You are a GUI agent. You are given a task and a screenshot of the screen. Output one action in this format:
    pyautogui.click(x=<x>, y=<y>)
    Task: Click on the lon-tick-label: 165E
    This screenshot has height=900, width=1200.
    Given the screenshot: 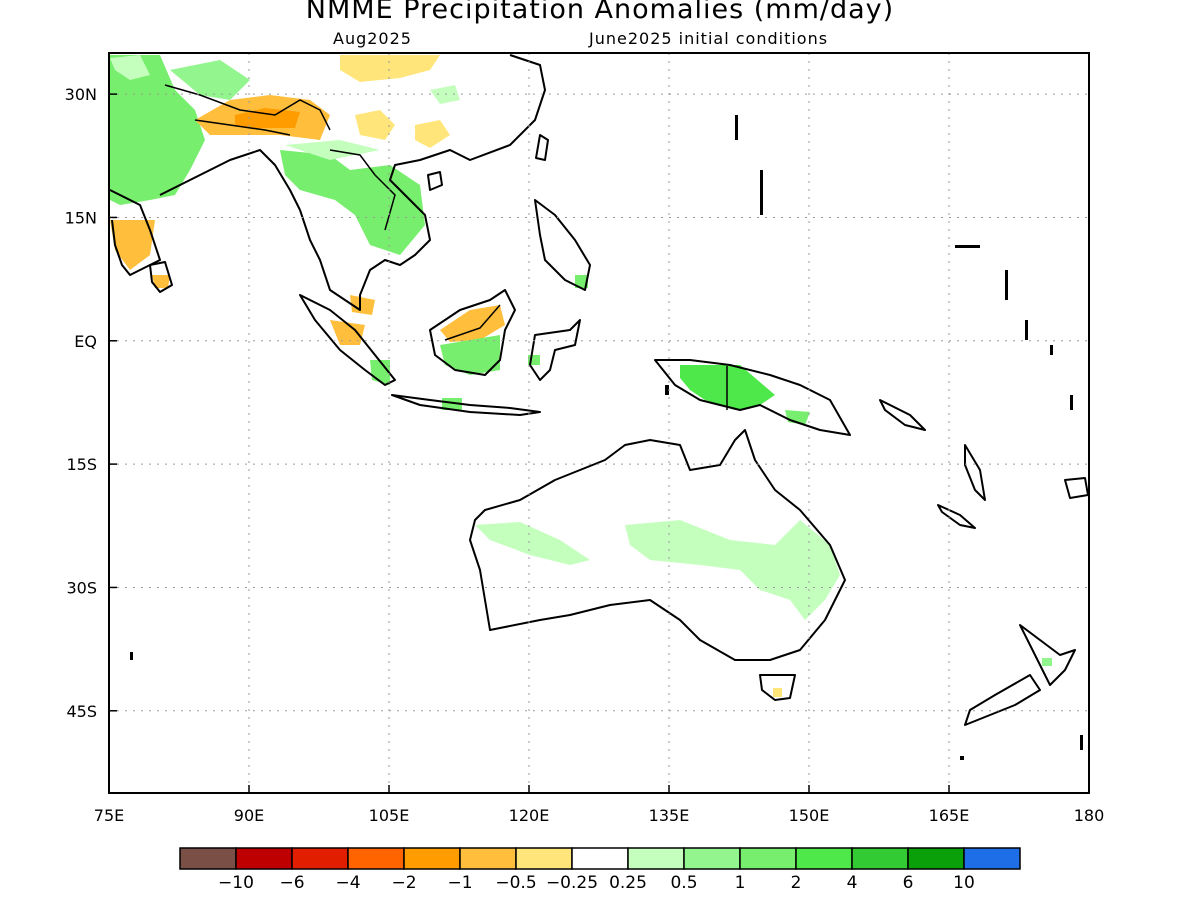 What is the action you would take?
    pyautogui.click(x=949, y=815)
    